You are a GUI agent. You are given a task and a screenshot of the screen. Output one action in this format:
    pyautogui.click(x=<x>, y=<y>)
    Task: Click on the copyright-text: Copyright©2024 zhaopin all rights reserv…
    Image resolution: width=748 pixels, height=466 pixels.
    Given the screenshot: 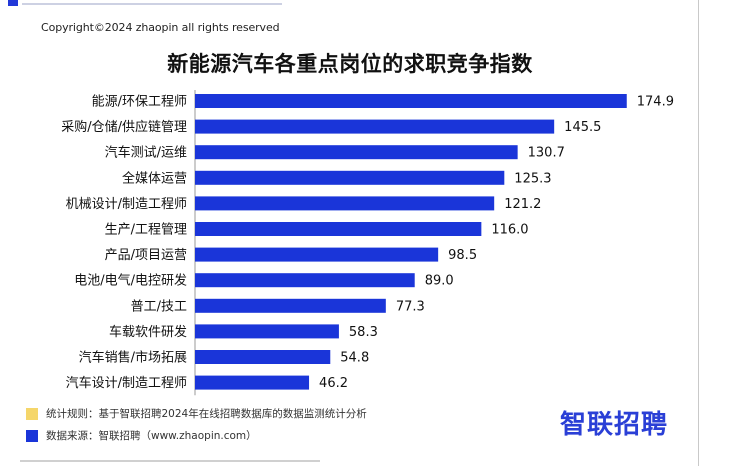 What is the action you would take?
    pyautogui.click(x=160, y=27)
    